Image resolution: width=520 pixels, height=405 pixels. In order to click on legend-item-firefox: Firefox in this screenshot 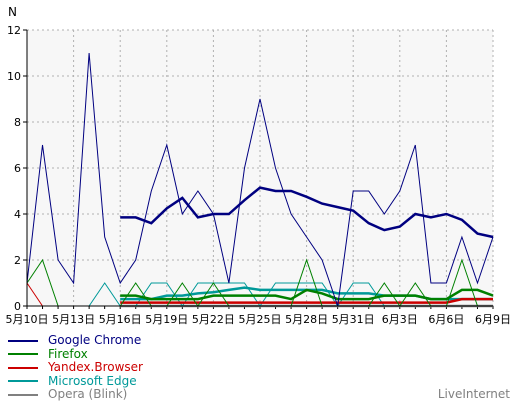, I will do `click(75, 354)`.